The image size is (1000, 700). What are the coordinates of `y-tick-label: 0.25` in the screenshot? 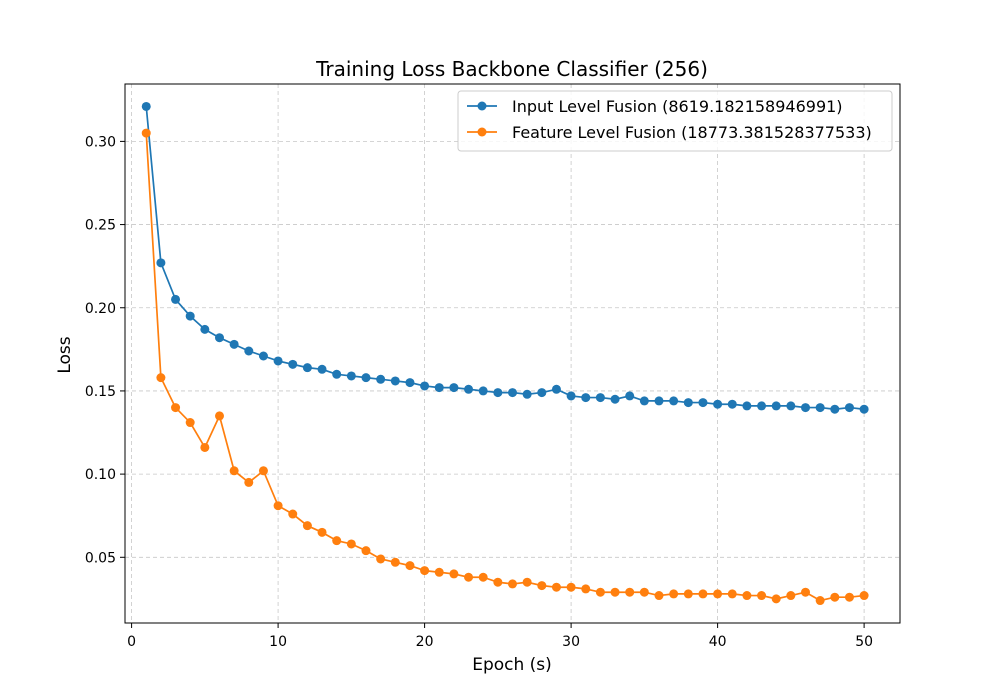 It's located at (100, 226).